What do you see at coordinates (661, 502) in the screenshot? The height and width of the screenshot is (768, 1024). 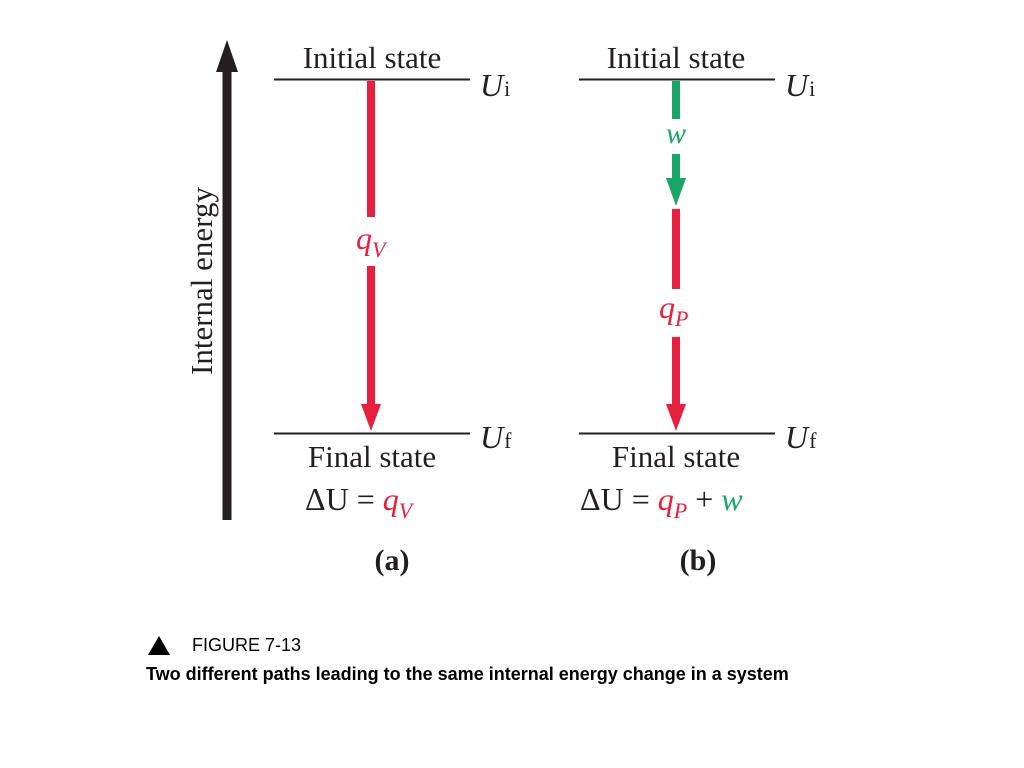 I see `panel-b-equation: ΔU = qP + w` at bounding box center [661, 502].